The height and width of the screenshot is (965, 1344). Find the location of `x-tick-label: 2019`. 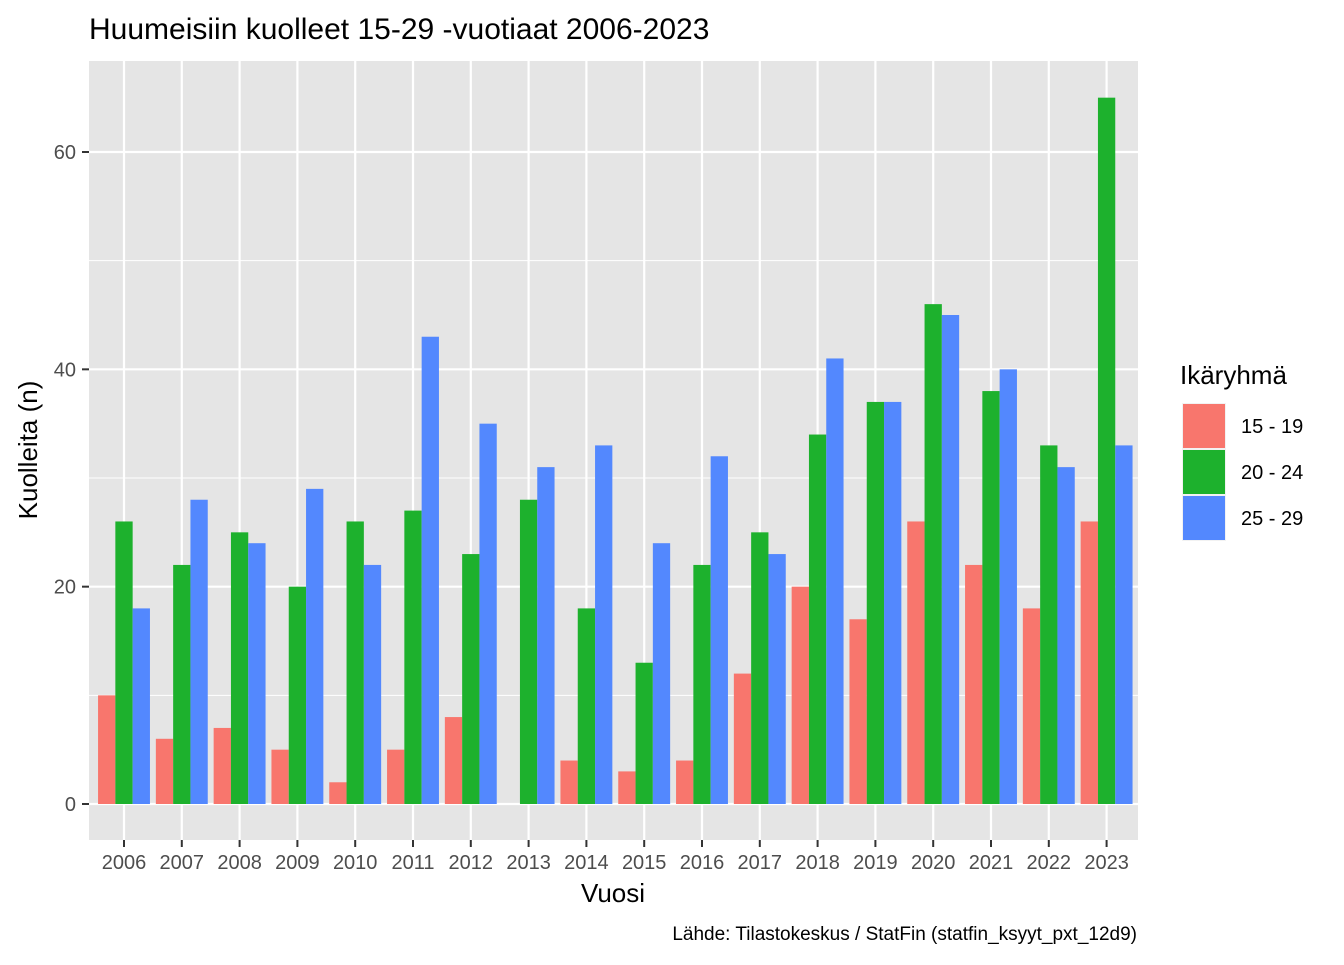

x-tick-label: 2019 is located at coordinates (875, 863).